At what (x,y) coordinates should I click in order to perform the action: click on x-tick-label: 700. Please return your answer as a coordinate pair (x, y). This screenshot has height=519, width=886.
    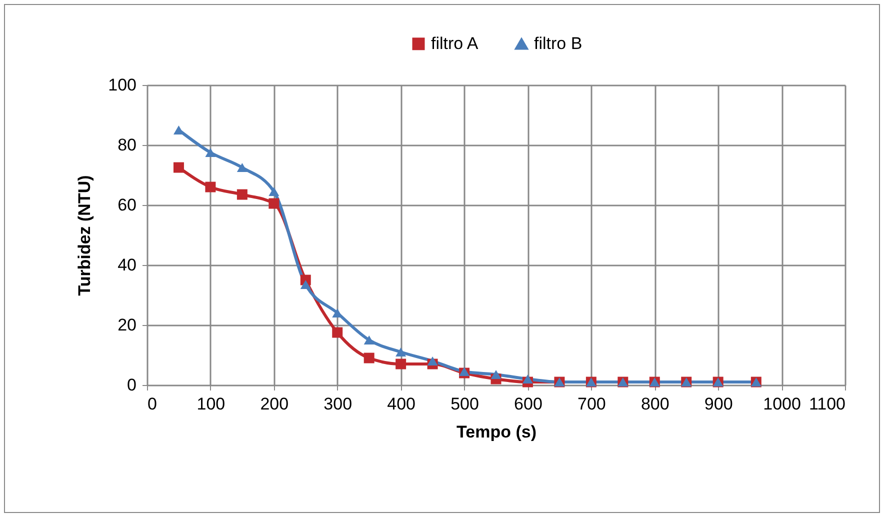
    Looking at the image, I should click on (591, 404).